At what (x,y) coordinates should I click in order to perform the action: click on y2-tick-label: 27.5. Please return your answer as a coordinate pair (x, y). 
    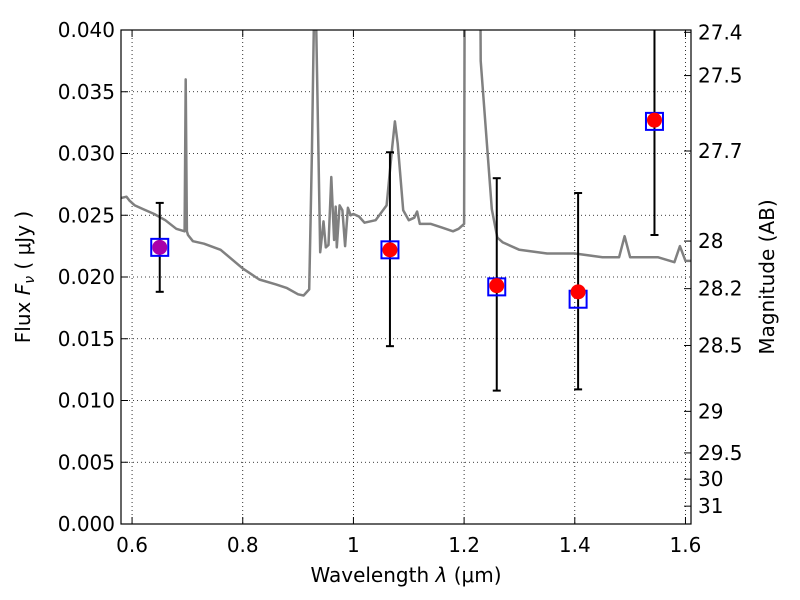
    Looking at the image, I should click on (720, 76).